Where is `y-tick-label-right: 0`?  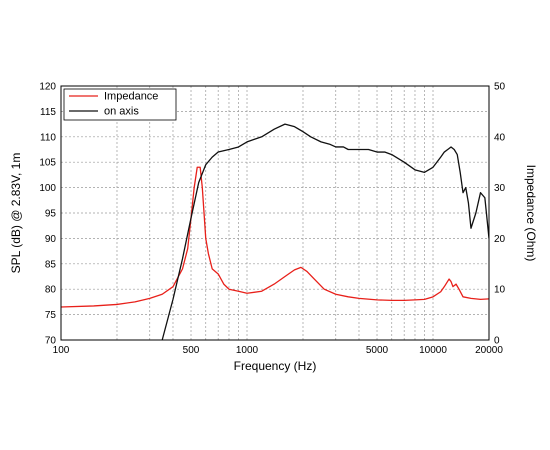 y-tick-label-right: 0 is located at coordinates (497, 341).